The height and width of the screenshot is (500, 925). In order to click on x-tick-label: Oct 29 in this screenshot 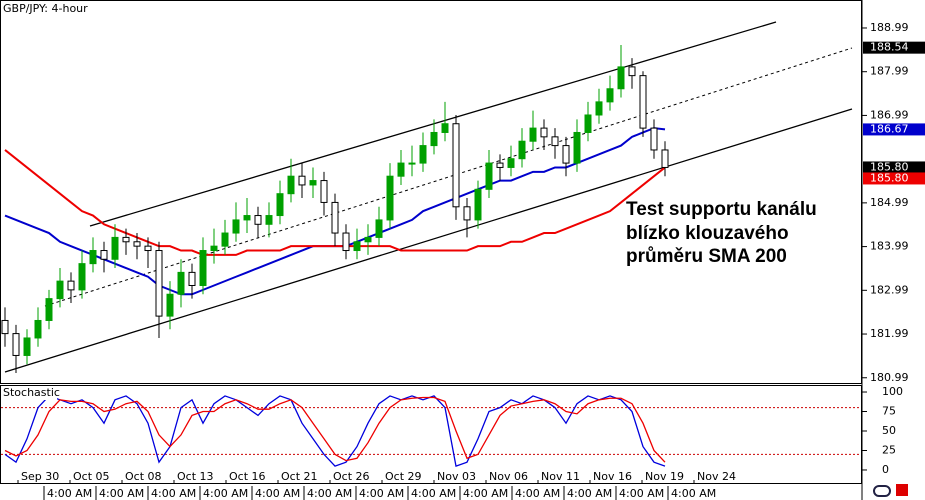, I will do `click(403, 476)`.